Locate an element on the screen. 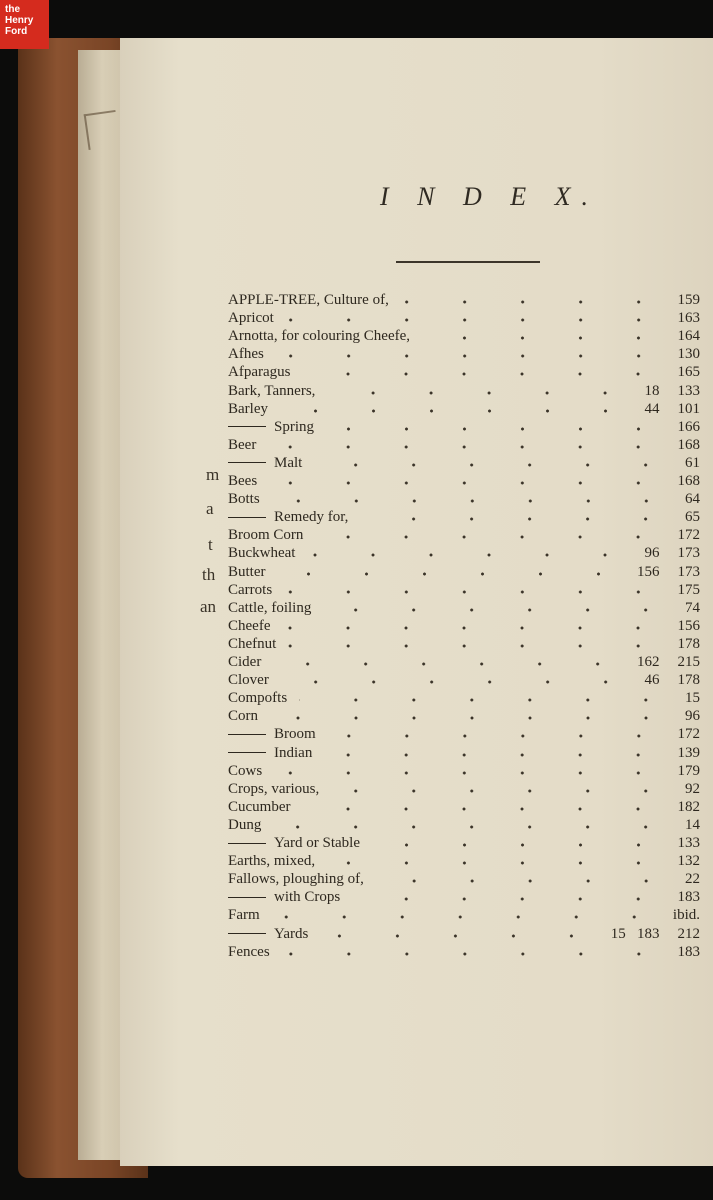 The image size is (713, 1200). entry-page-number: 166 is located at coordinates (689, 426).